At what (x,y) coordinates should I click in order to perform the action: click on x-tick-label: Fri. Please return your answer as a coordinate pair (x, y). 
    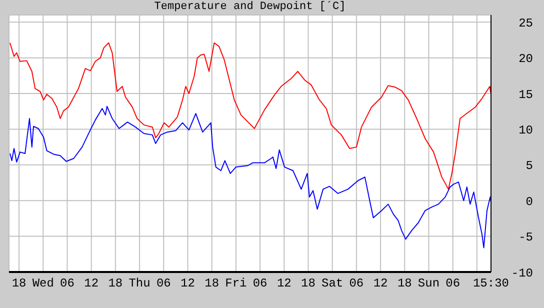
    Looking at the image, I should click on (236, 283).